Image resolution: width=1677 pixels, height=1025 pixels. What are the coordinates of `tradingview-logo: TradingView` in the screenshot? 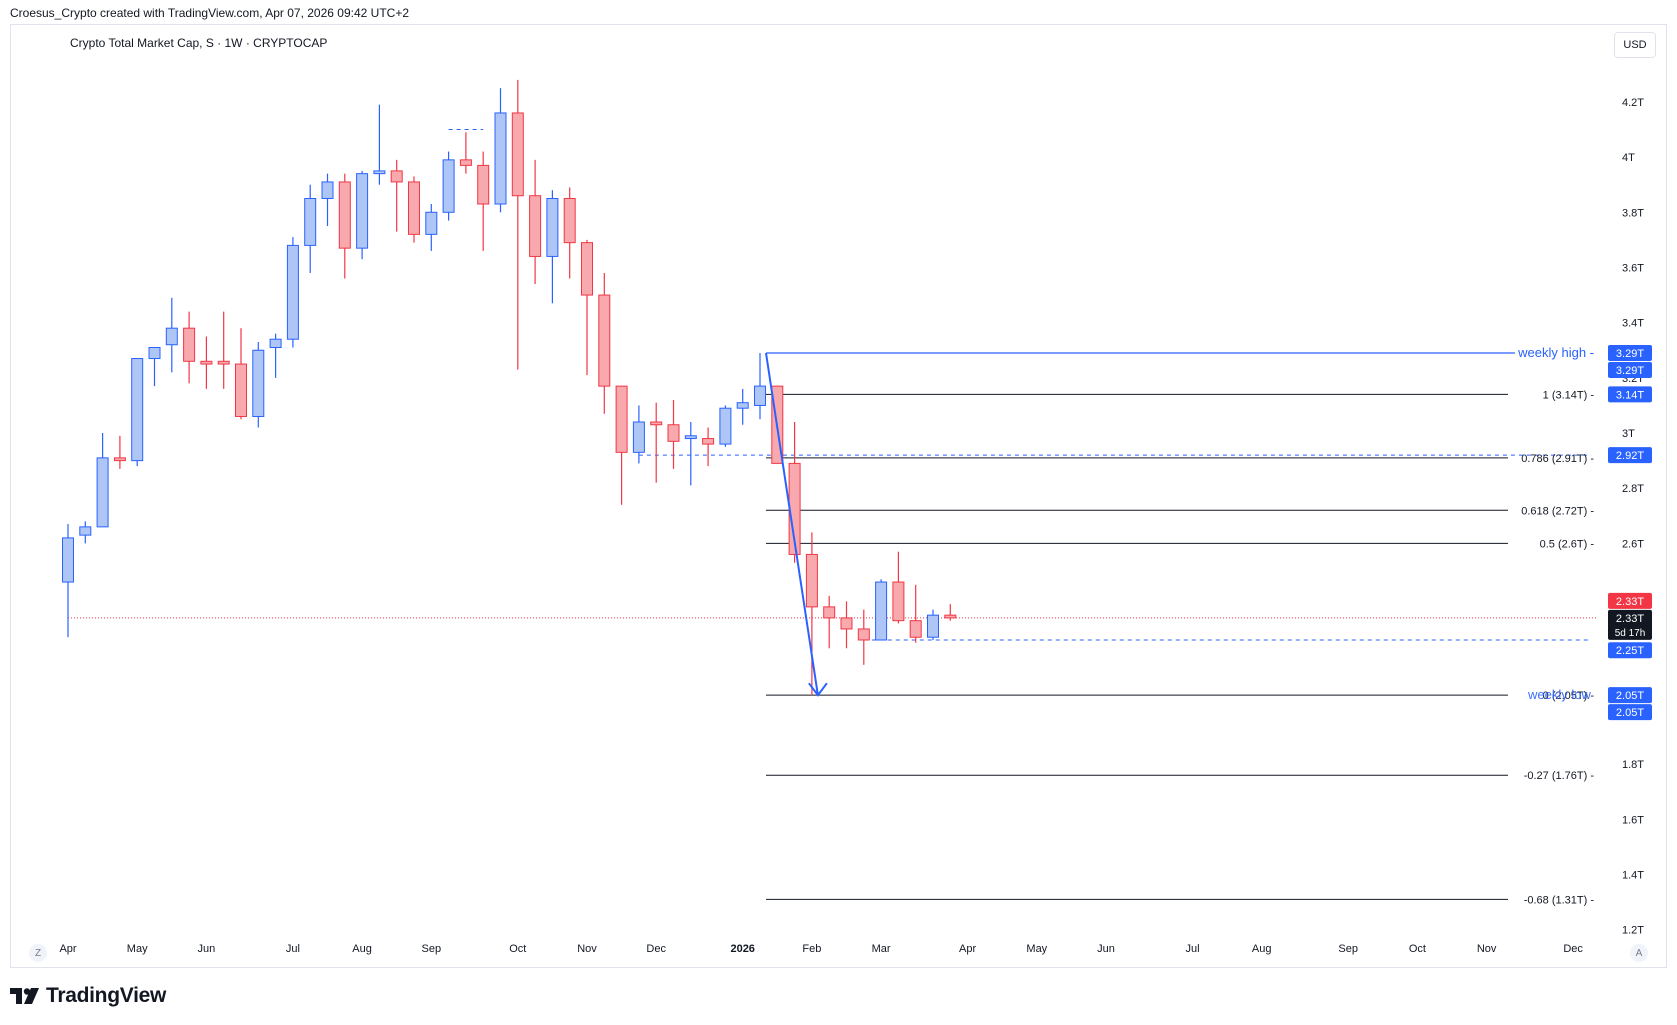 It's located at (88, 996).